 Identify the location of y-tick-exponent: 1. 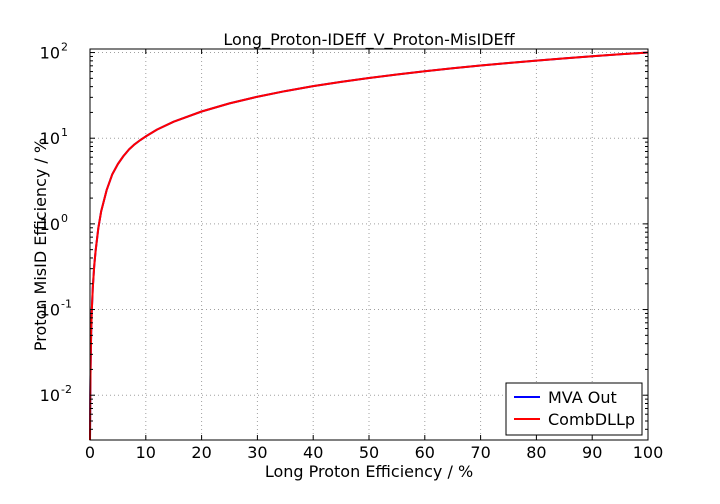
(64, 132).